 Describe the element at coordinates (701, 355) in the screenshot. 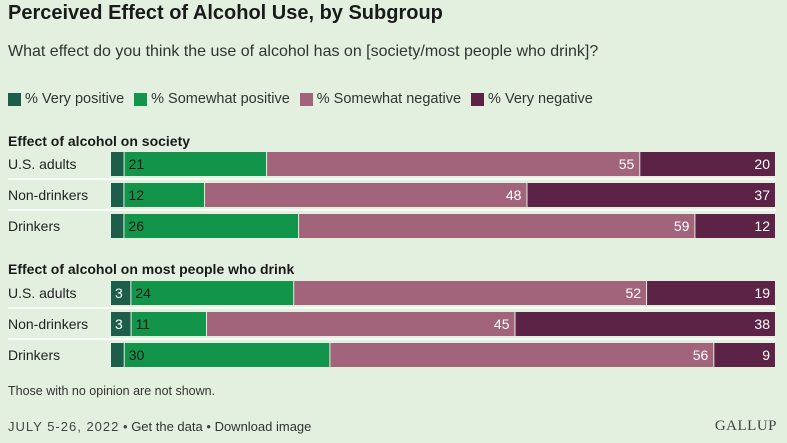

I see `data-label: 56` at that location.